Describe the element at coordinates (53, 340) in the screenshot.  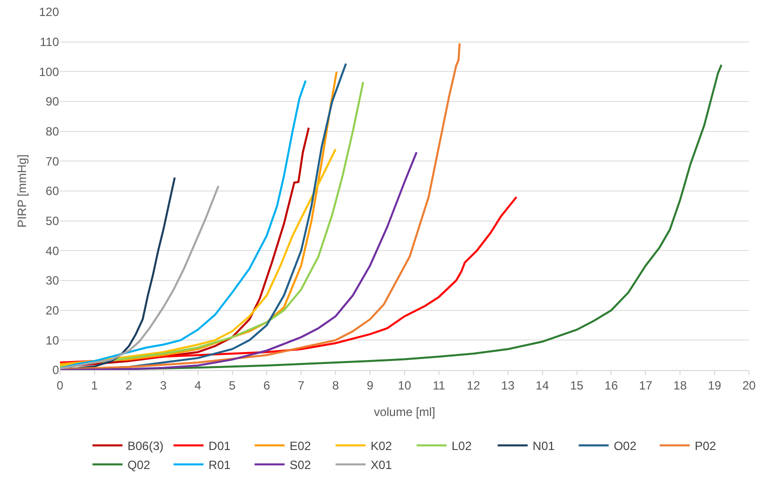
I see `y-tick-label: 10` at that location.